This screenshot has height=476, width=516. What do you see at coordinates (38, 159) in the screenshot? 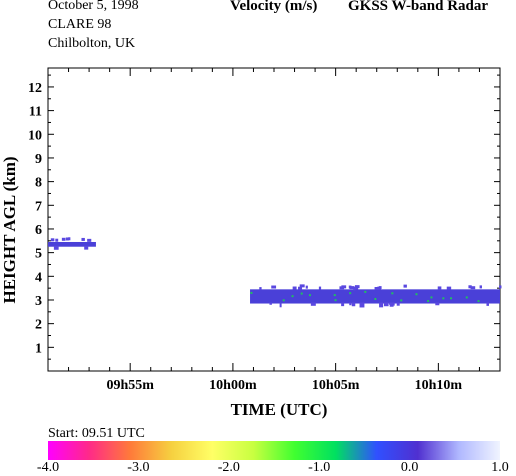
I see `y-tick-label: 9` at bounding box center [38, 159].